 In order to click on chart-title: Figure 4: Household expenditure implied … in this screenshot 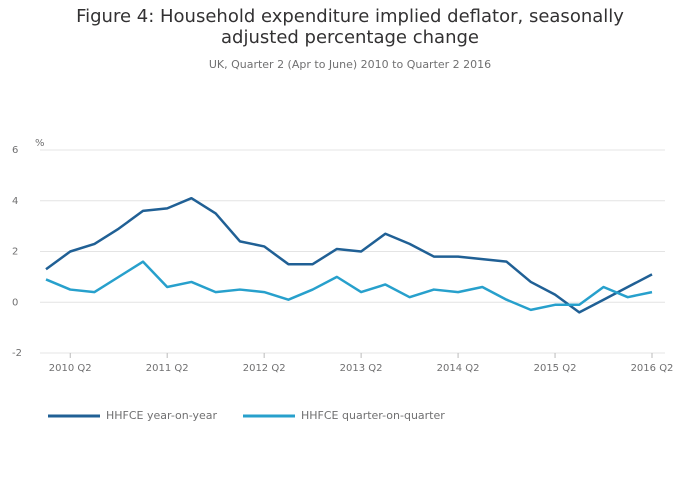, I will do `click(350, 27)`.